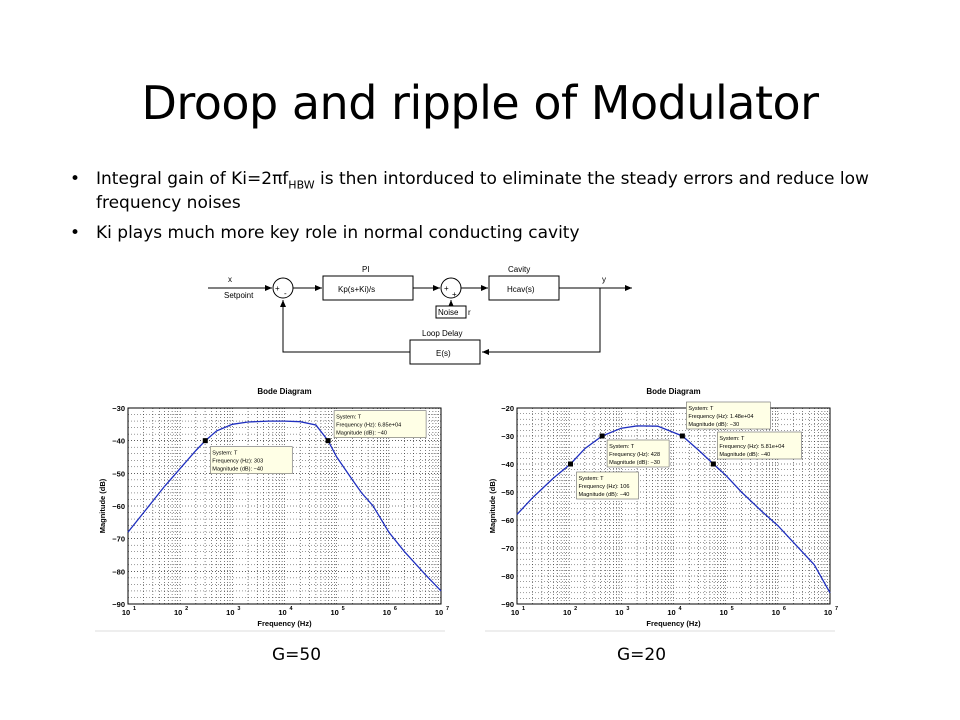  Describe the element at coordinates (366, 269) in the screenshot. I see `diagram-pi-label: PI` at that location.